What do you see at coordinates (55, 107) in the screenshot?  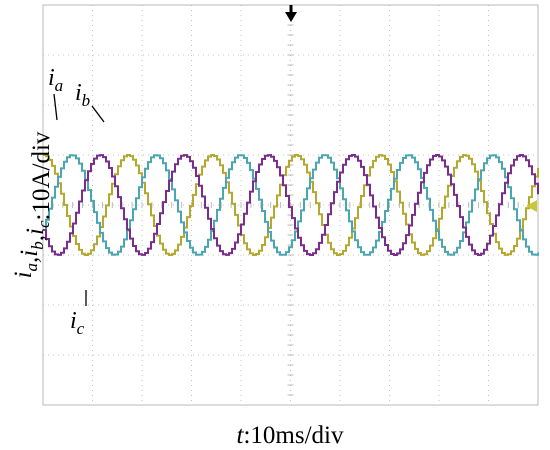 I see `annotation-leader-a` at bounding box center [55, 107].